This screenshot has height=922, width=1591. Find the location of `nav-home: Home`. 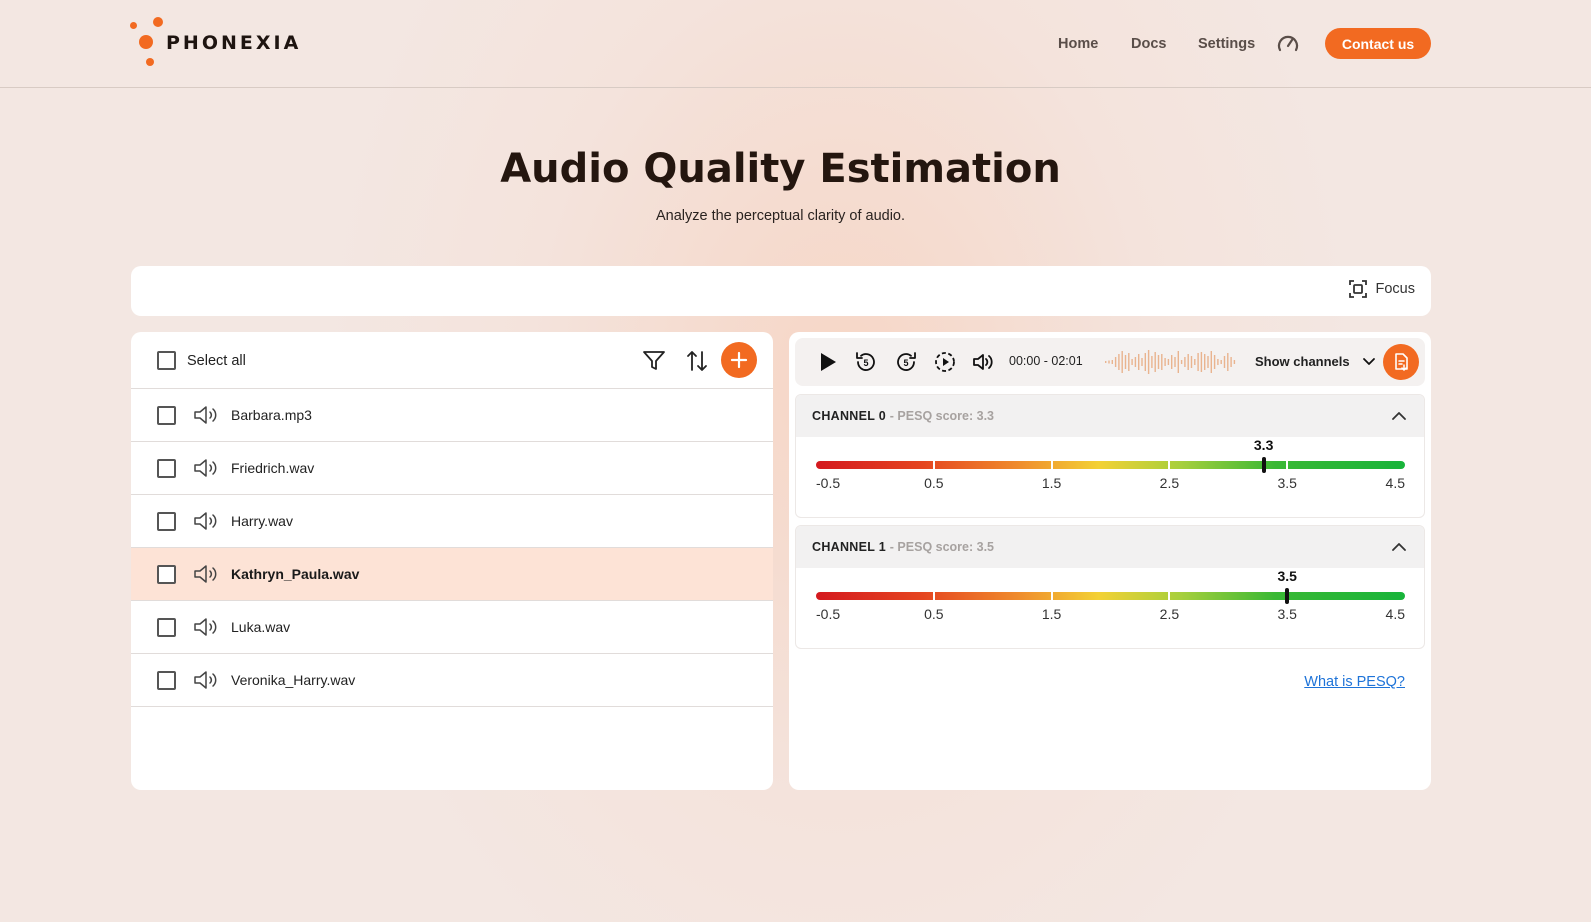

nav-home: Home is located at coordinates (1078, 44).